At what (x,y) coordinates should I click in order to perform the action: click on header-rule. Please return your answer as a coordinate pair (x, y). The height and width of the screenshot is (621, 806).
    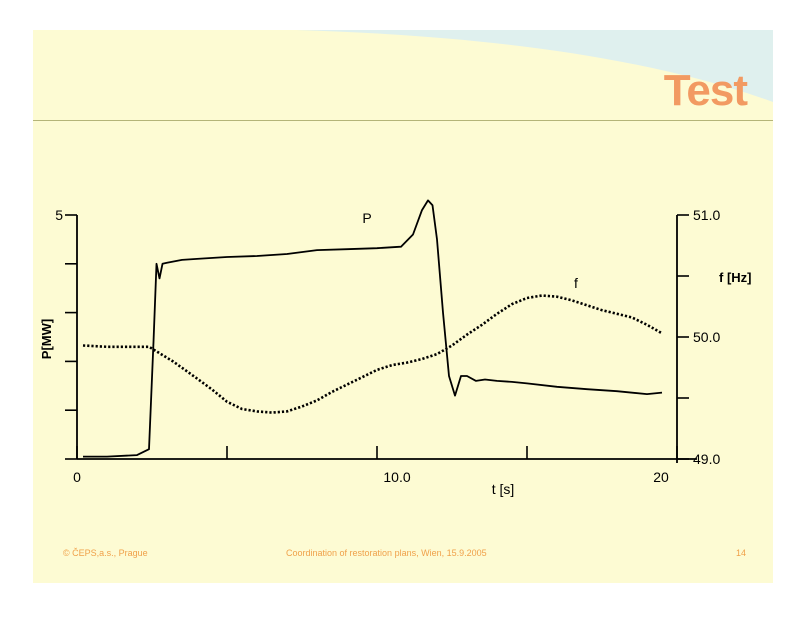
    Looking at the image, I should click on (403, 120).